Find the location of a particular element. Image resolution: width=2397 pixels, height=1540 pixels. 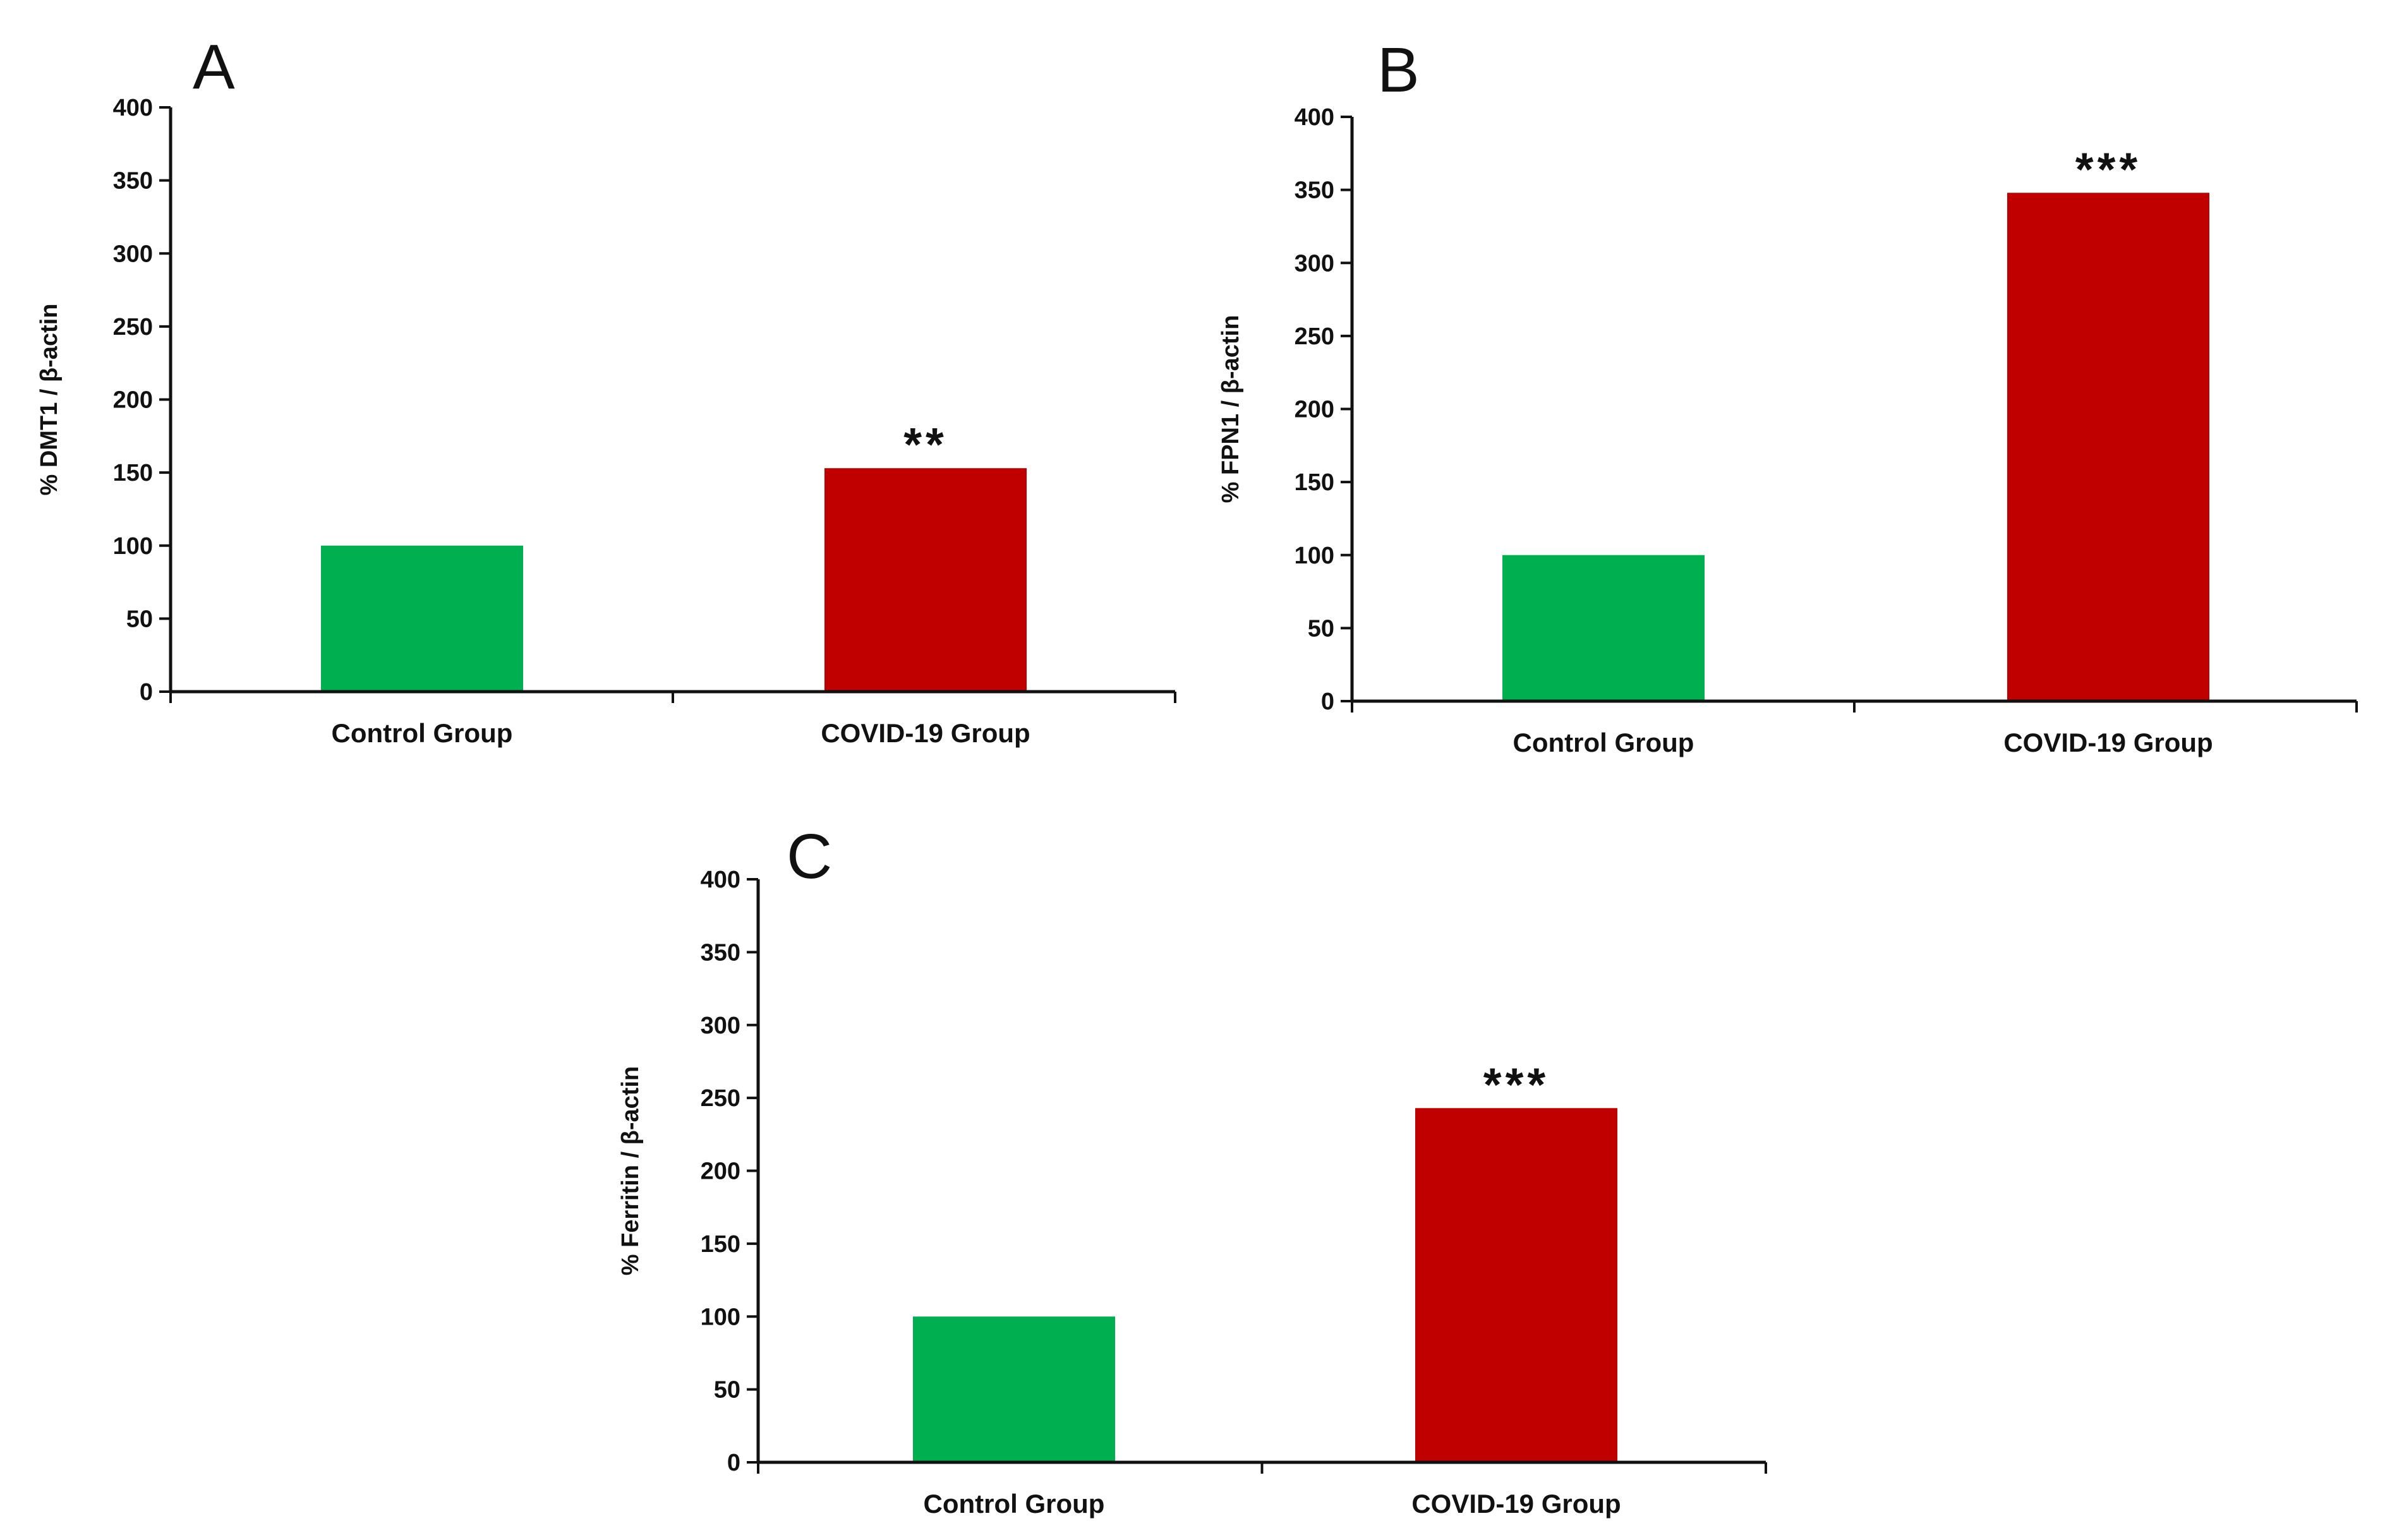

panel-letter: A is located at coordinates (214, 67).